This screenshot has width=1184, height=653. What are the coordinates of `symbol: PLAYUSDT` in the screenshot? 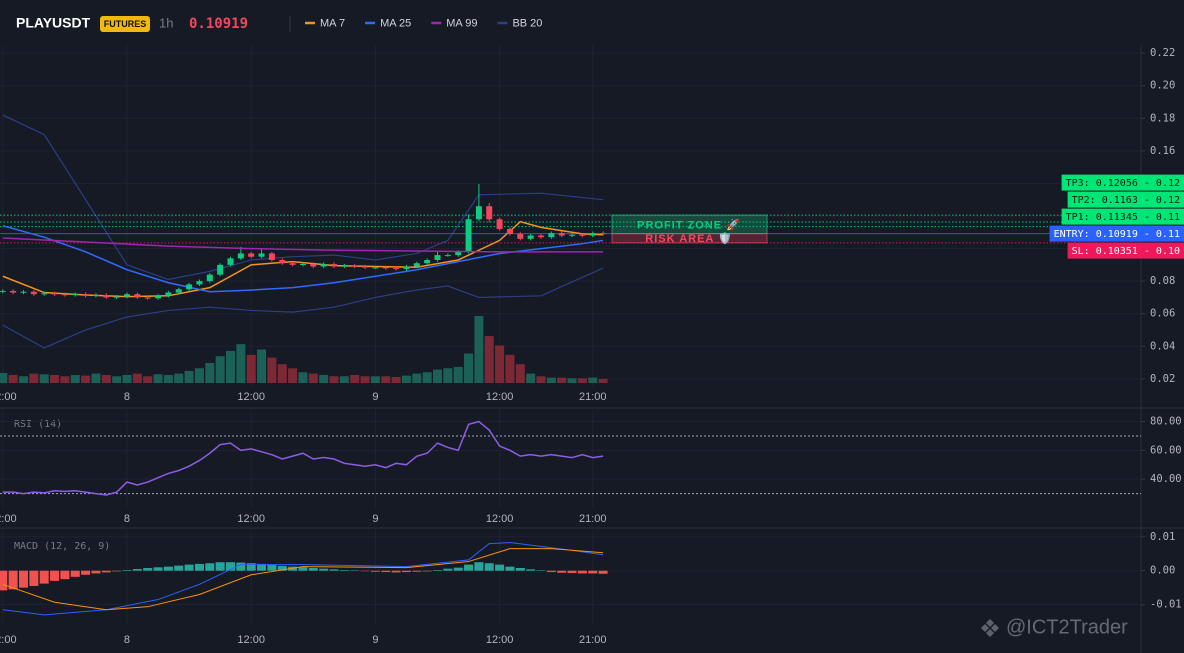 It's located at (53, 23).